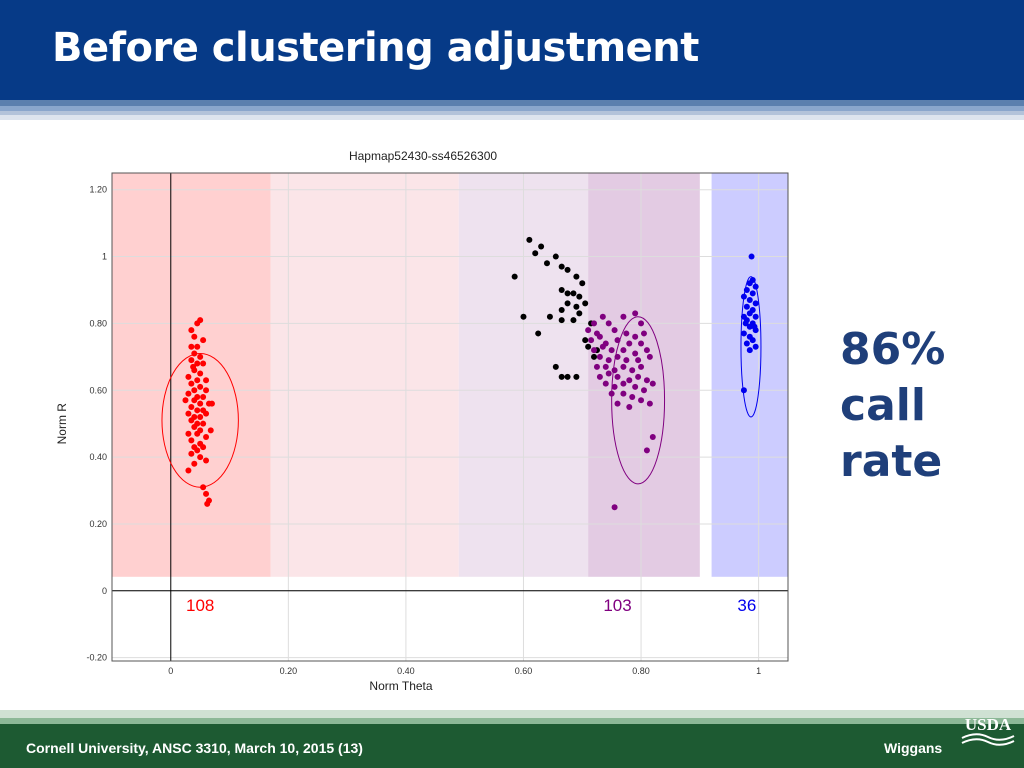 This screenshot has width=1024, height=768. Describe the element at coordinates (96, 658) in the screenshot. I see `y-tick-label: -0.20` at that location.